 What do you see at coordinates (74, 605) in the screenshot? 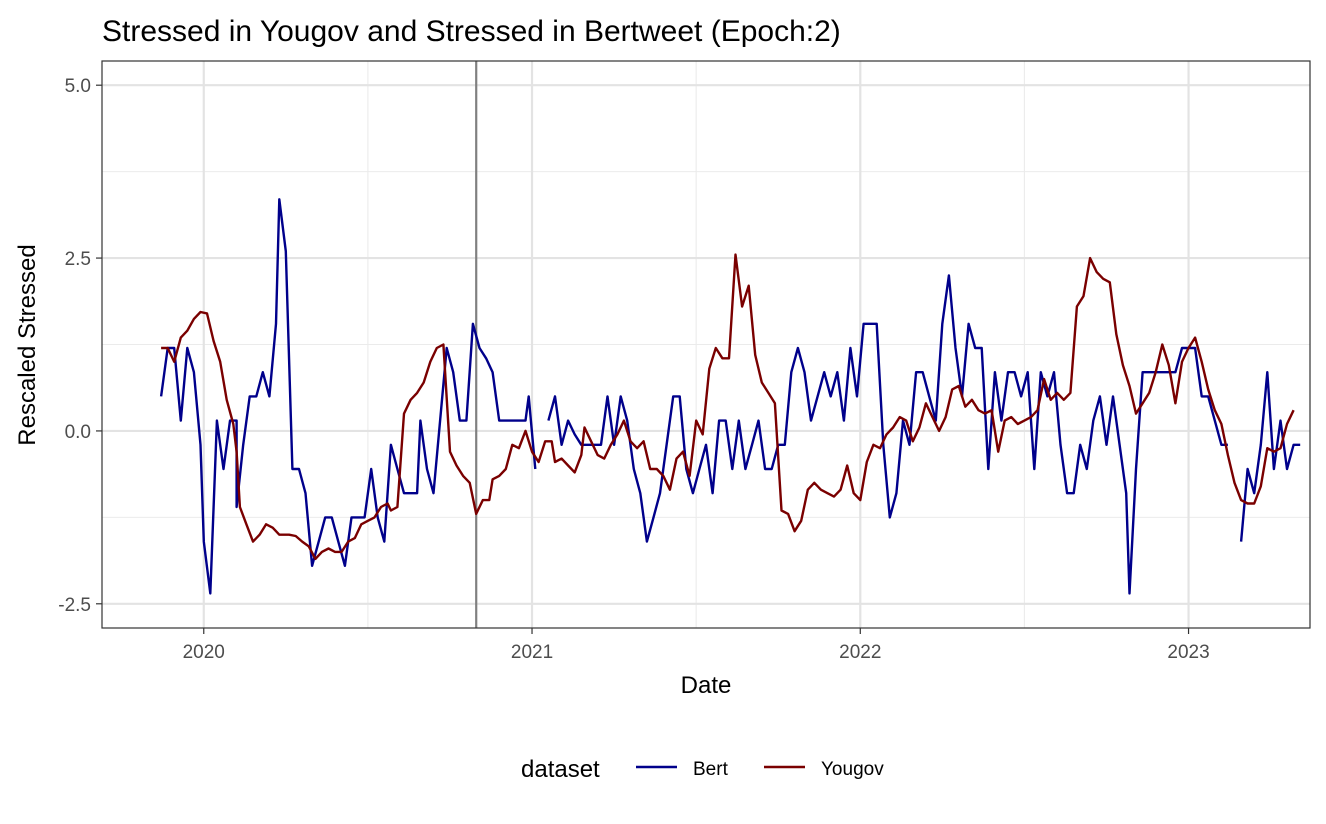
I see `y-tick-label: -2.5` at bounding box center [74, 605].